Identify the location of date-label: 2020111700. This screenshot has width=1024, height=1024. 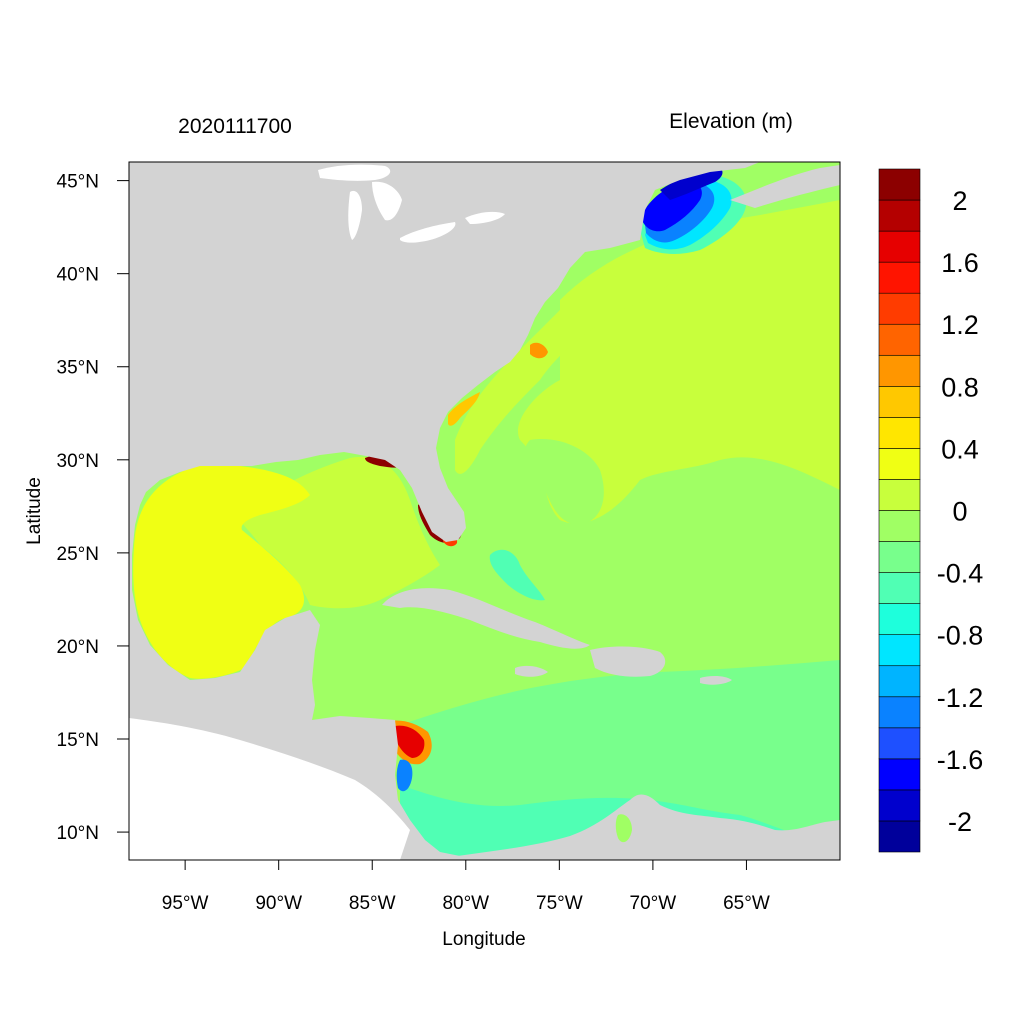
(235, 126).